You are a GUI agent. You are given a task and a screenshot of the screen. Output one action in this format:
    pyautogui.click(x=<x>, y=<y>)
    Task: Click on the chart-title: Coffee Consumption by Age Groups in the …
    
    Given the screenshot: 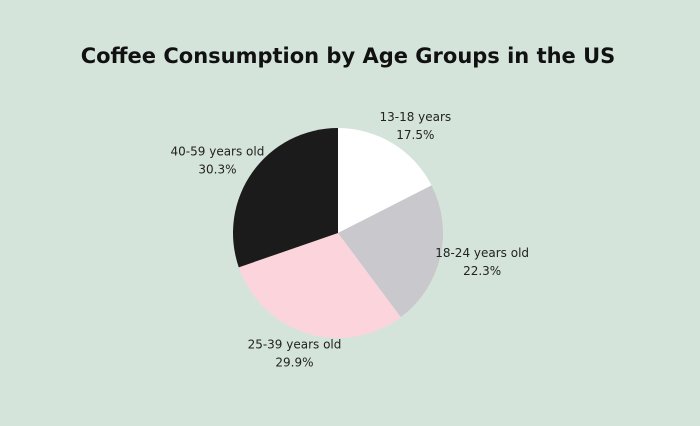 What is the action you would take?
    pyautogui.click(x=348, y=56)
    